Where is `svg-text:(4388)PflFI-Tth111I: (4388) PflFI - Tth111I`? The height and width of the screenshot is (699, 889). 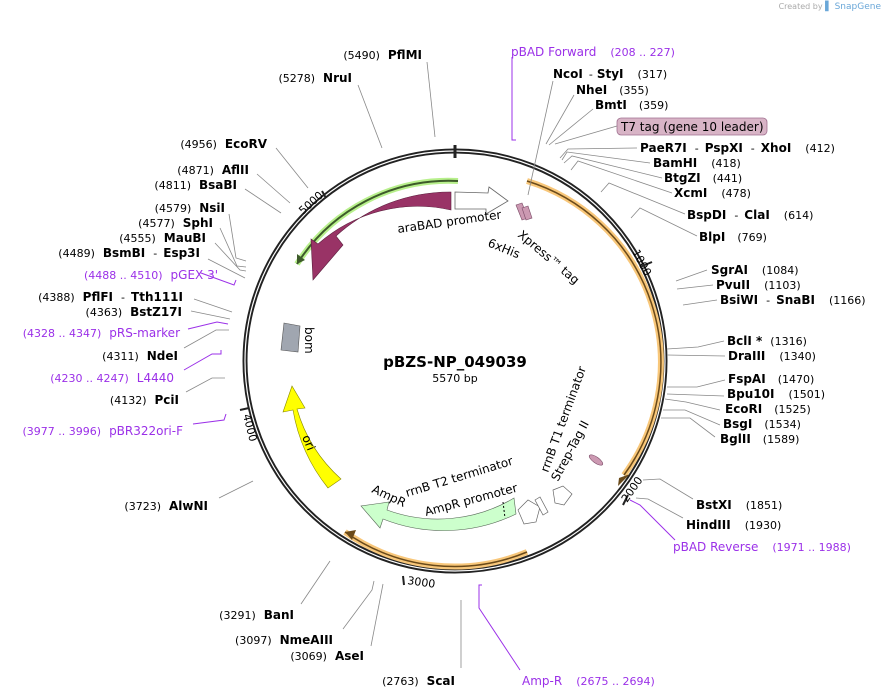
svg-text:(4388)PflFI-Tth111I: (4388) PflFI - Tth111I is located at coordinates (110, 297).